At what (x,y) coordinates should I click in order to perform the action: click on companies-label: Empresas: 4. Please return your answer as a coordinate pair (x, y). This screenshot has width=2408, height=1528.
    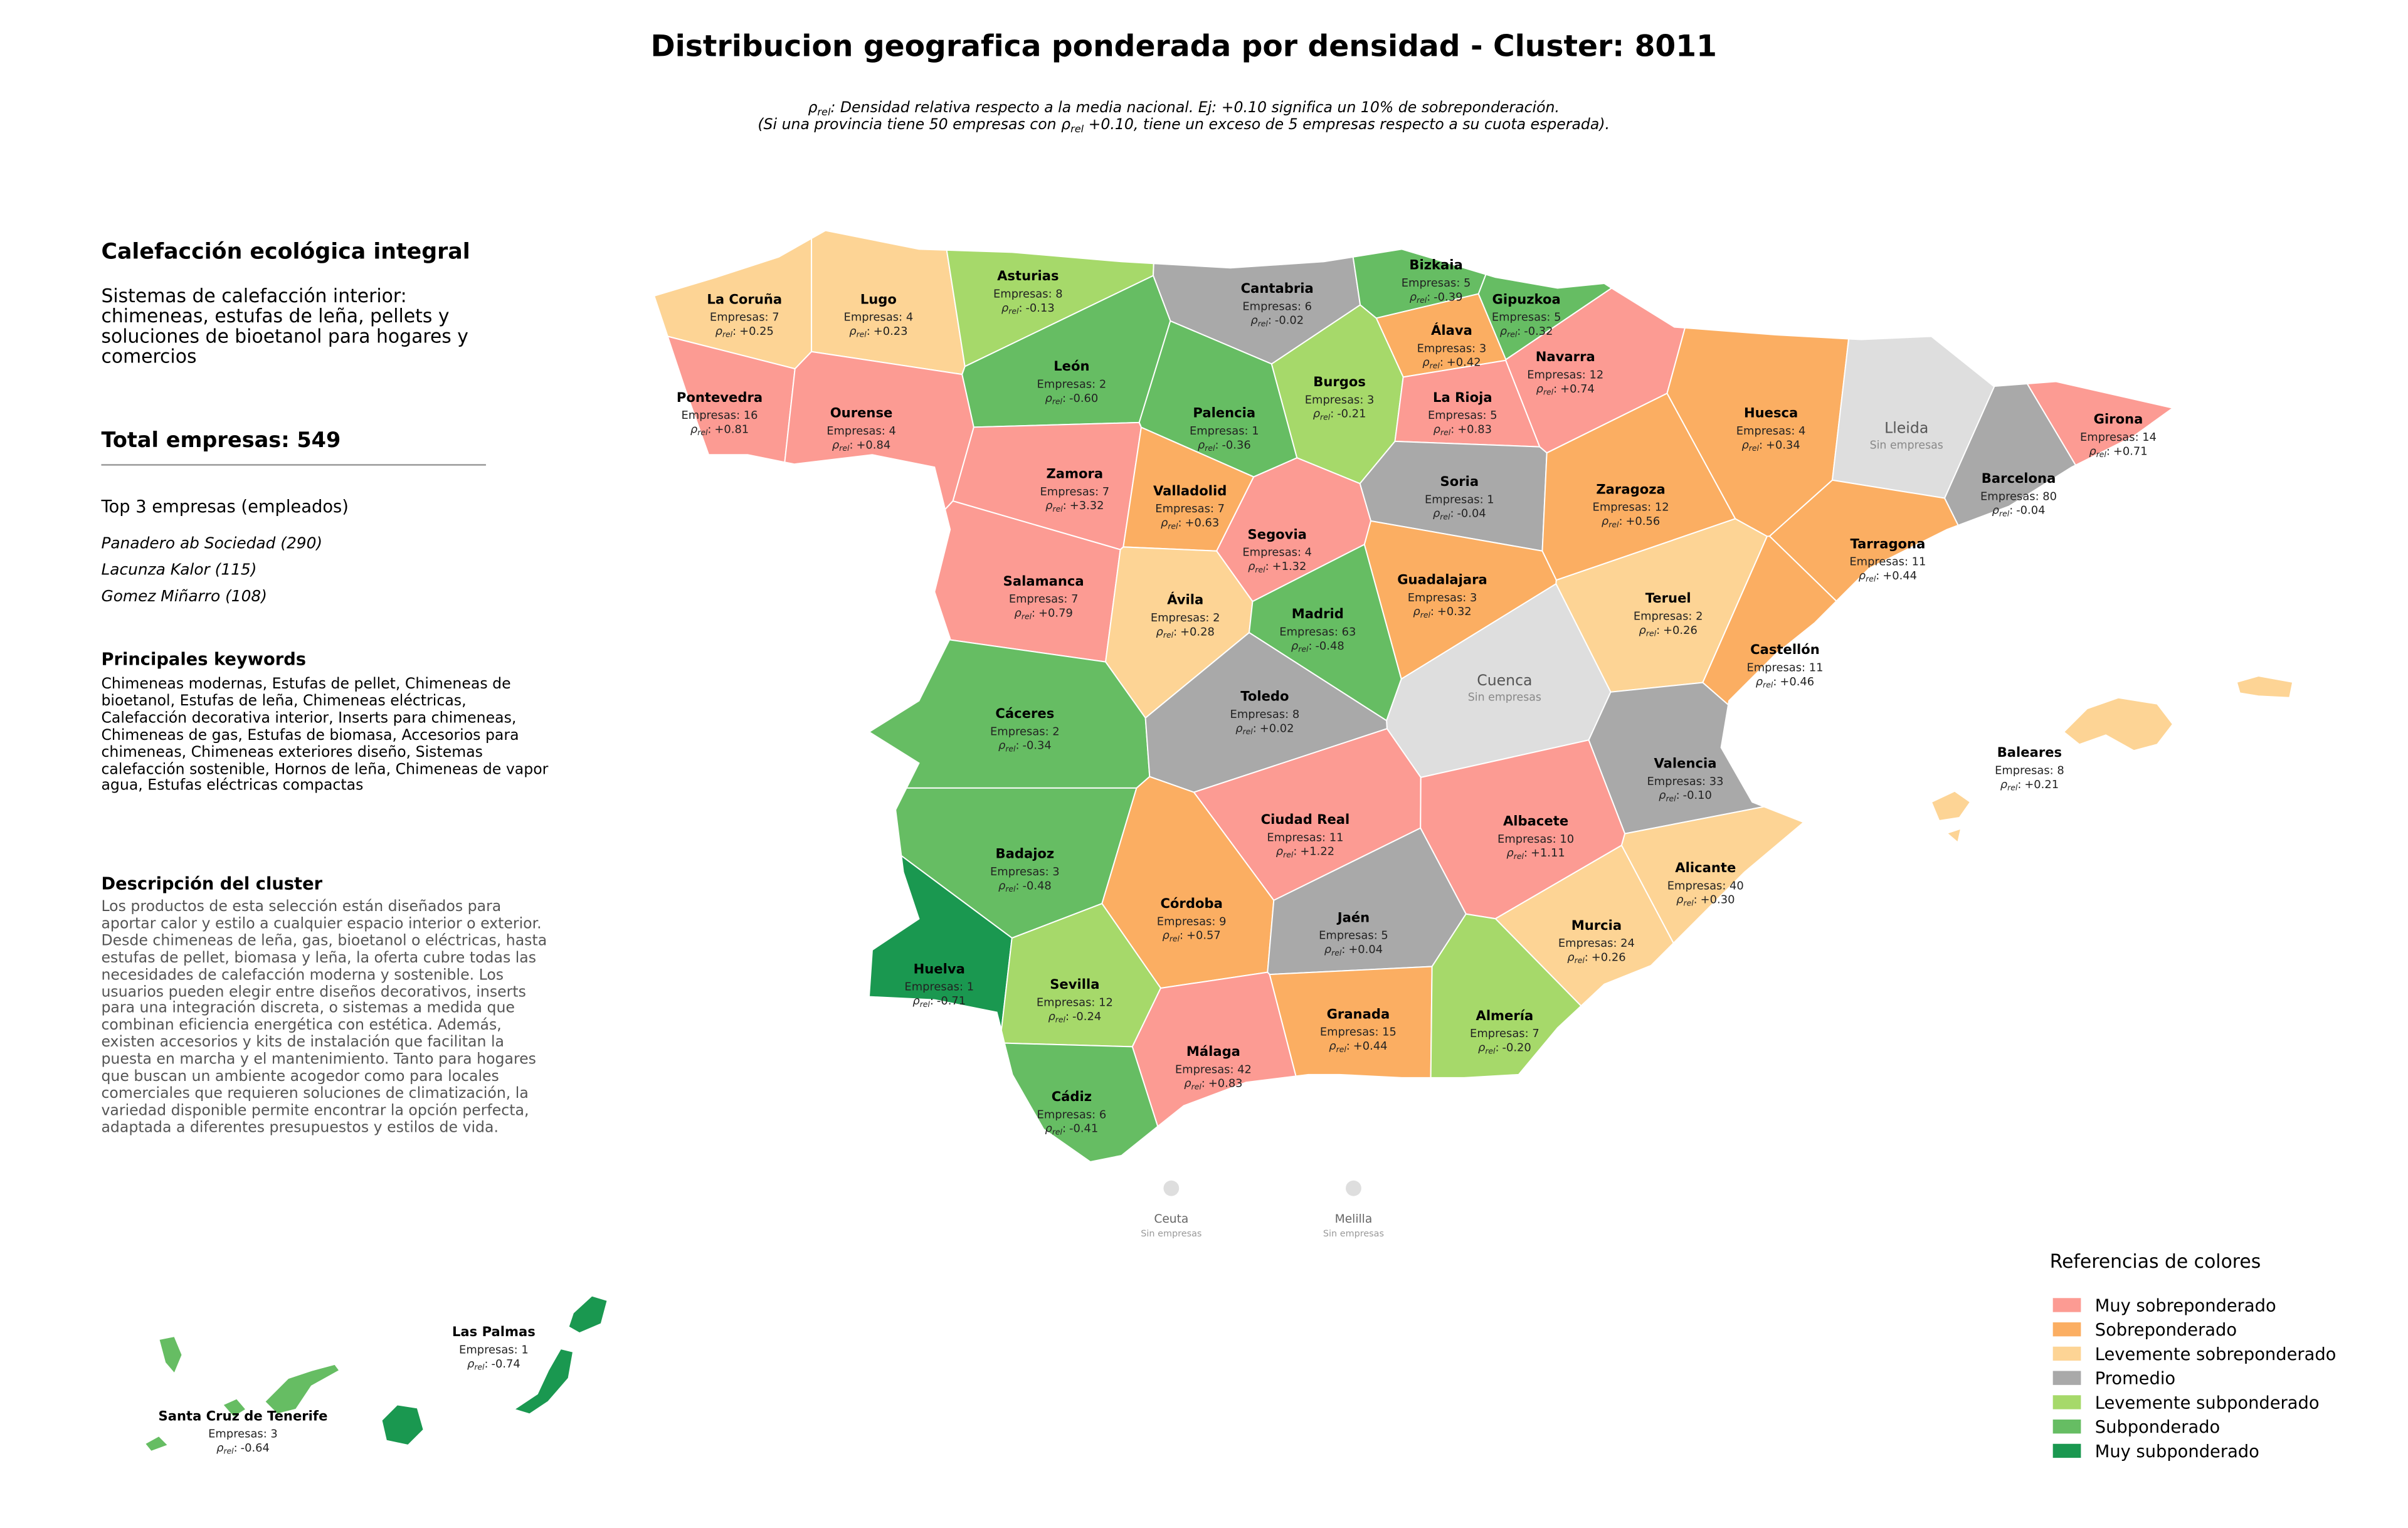
    Looking at the image, I should click on (879, 317).